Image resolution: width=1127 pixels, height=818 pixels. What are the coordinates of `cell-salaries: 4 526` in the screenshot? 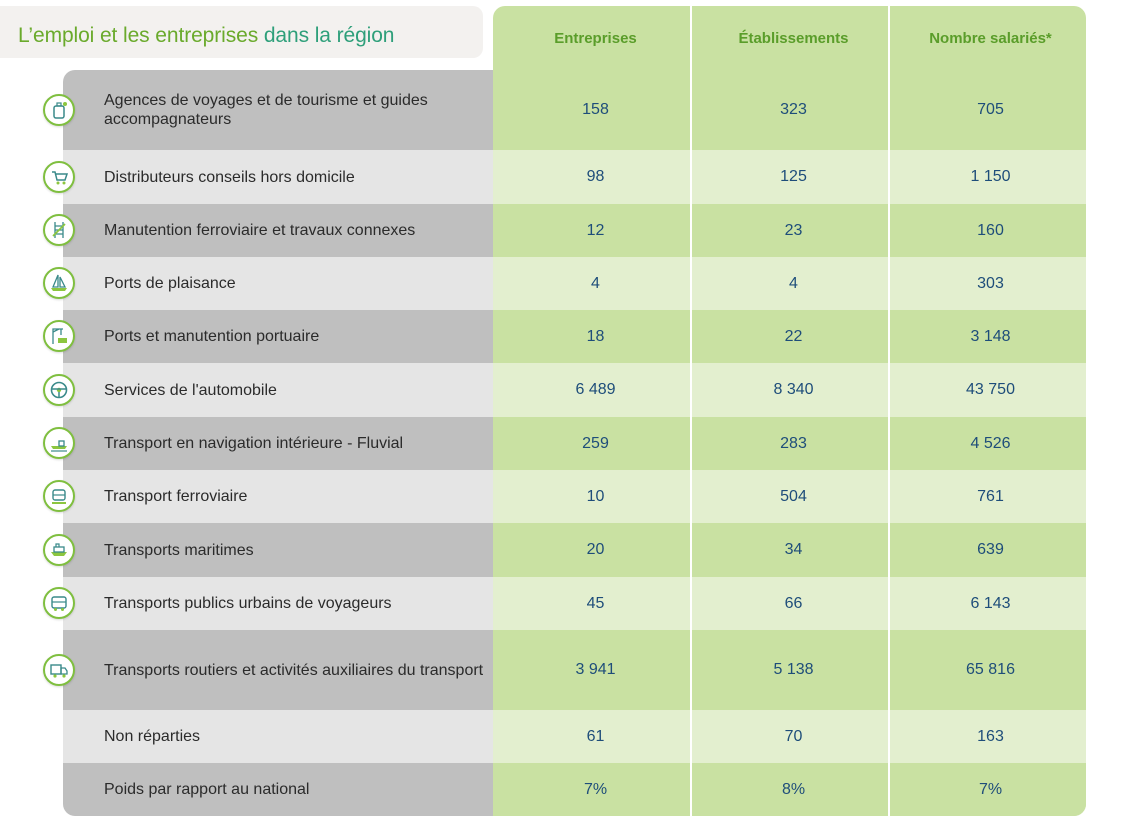 It's located at (990, 443).